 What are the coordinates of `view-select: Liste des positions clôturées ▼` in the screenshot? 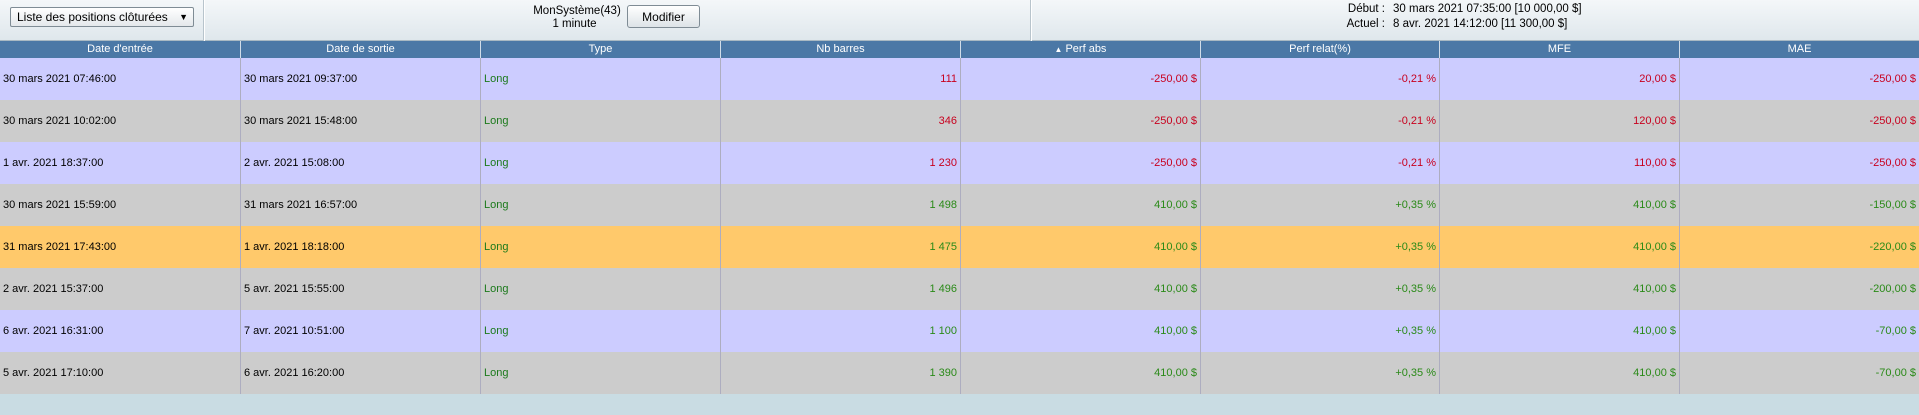 It's located at (102, 17).